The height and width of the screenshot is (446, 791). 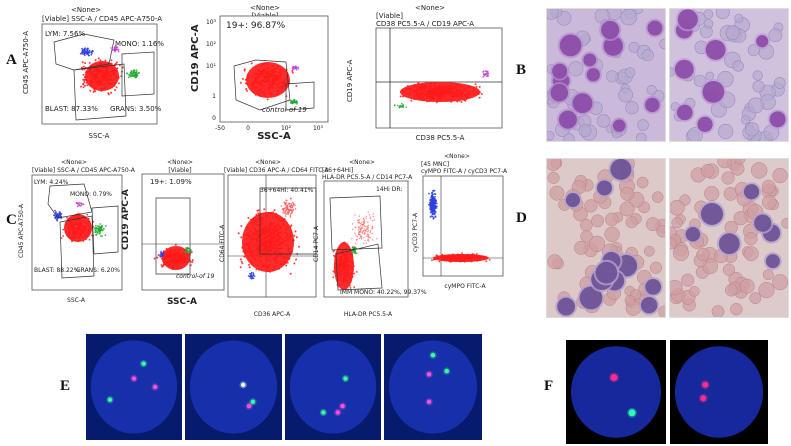 I want to click on fish-image-f2, so click(x=719, y=392).